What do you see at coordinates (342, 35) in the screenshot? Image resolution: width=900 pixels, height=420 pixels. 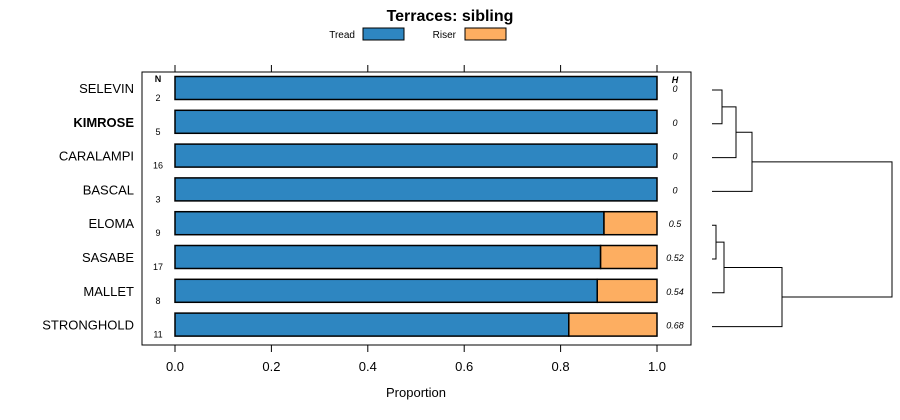 I see `legend-label-tread: Tread` at bounding box center [342, 35].